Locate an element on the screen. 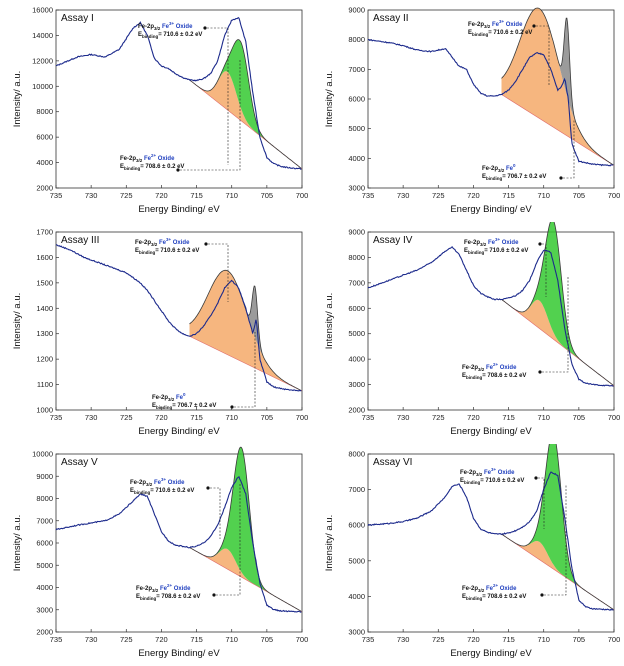  y-tick-label: 7000 is located at coordinates (356, 69).